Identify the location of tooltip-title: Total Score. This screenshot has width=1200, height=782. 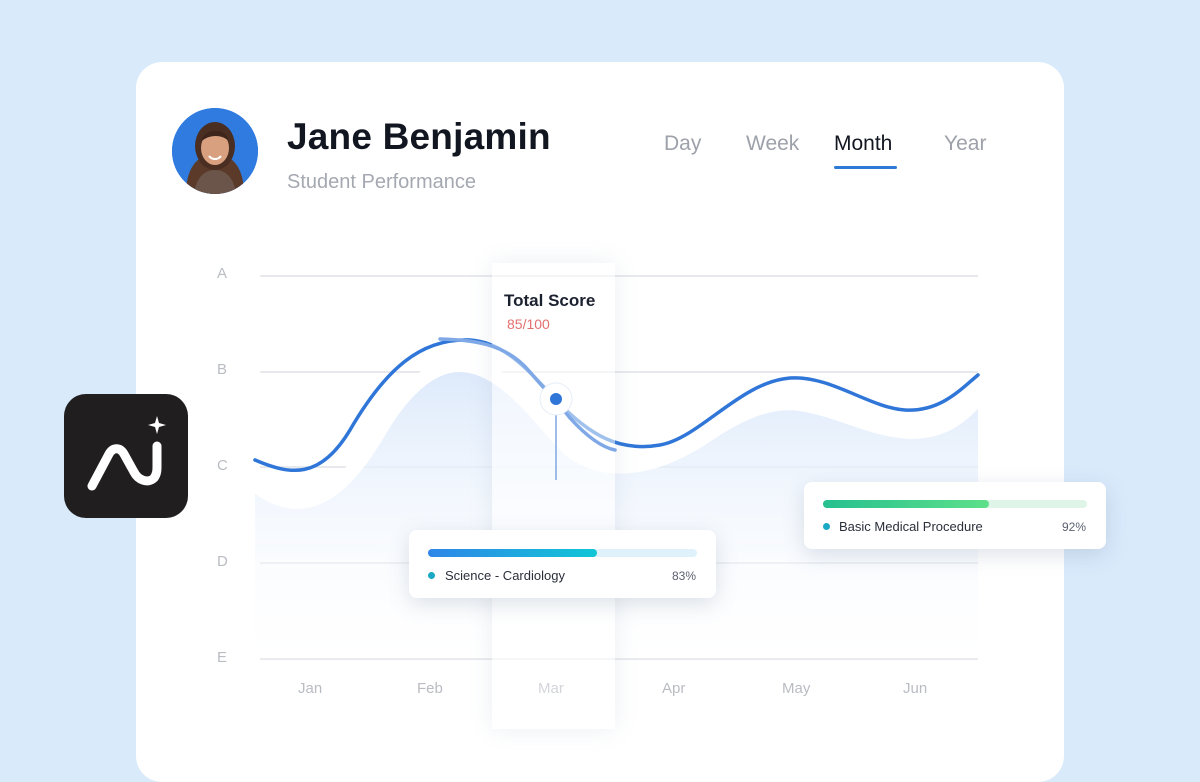
(550, 300).